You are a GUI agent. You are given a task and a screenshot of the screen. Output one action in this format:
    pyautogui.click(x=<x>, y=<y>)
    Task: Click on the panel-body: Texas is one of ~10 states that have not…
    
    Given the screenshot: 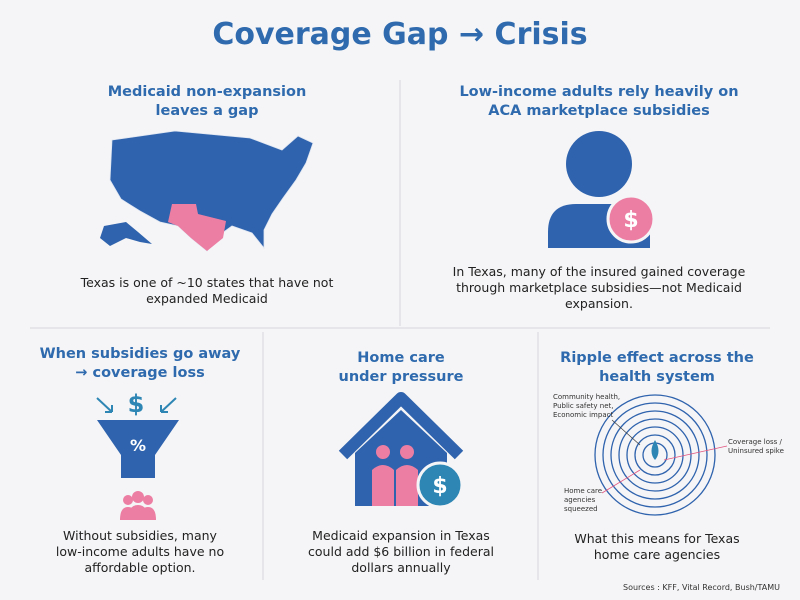 What is the action you would take?
    pyautogui.click(x=207, y=290)
    